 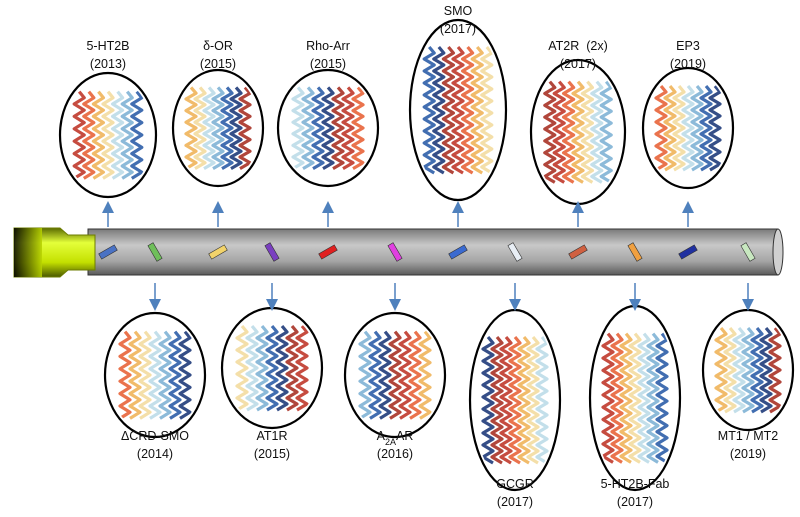 What do you see at coordinates (218, 46) in the screenshot?
I see `structure-label: δ-OR` at bounding box center [218, 46].